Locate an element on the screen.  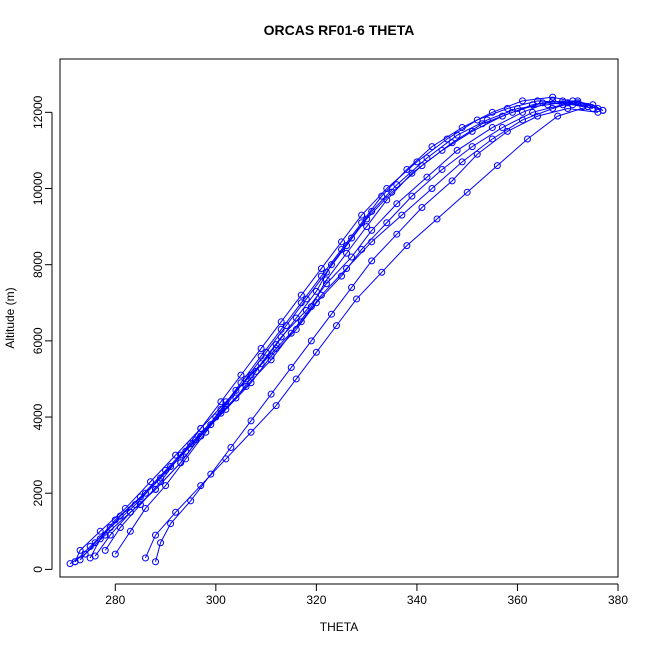
x-axis-label: THETA is located at coordinates (339, 627).